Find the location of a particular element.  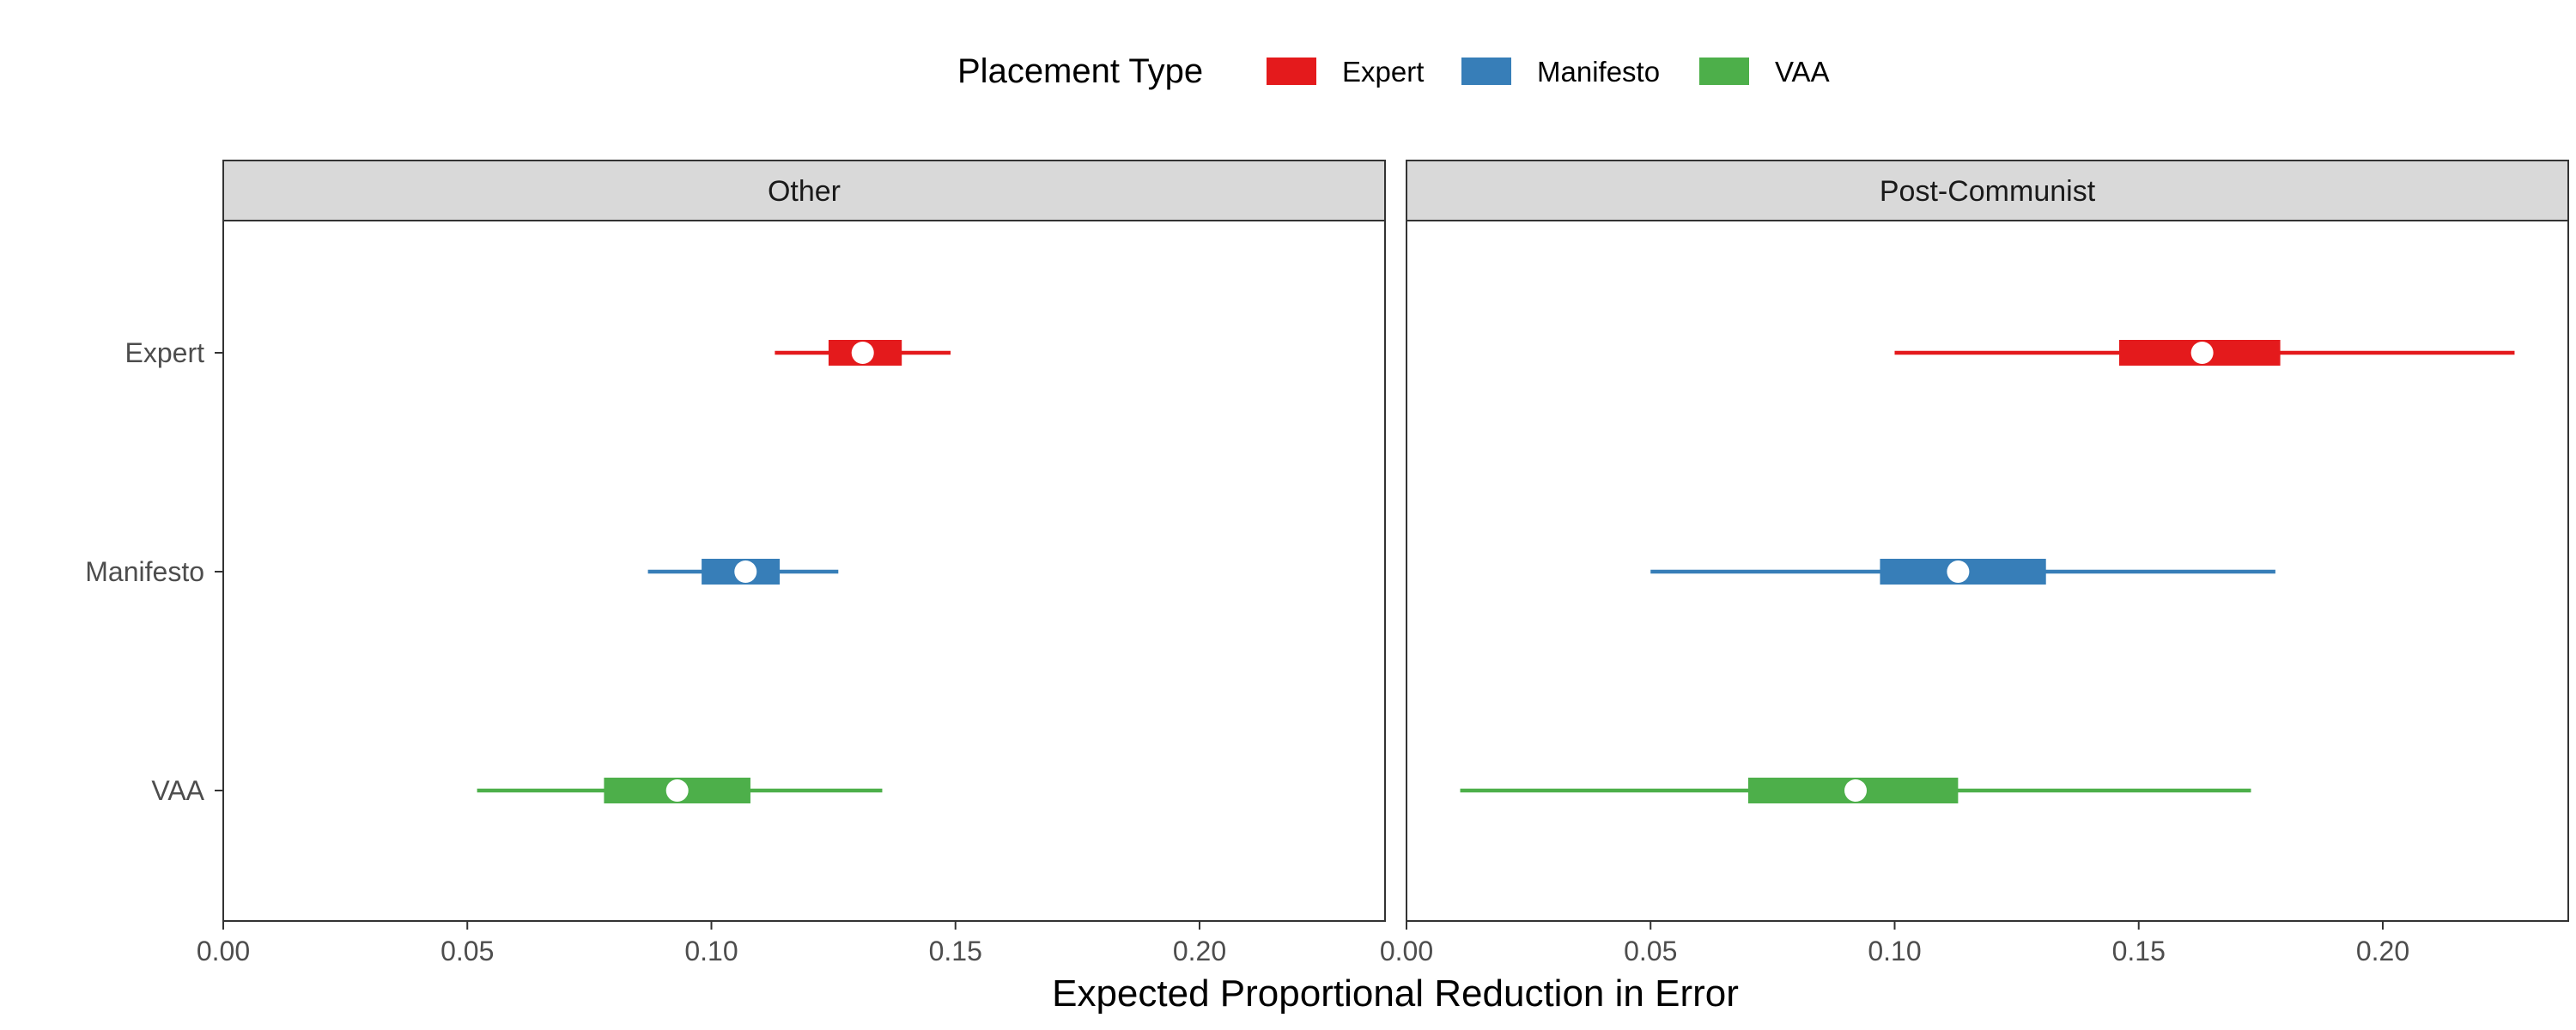

legend-swatch-vaa is located at coordinates (1724, 71).